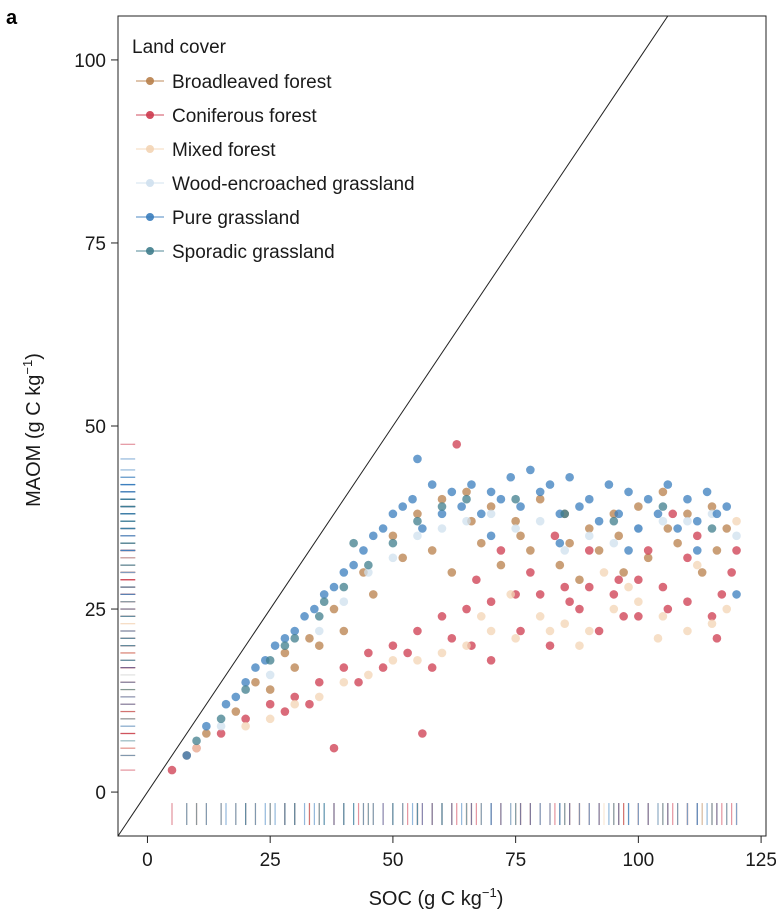 Image resolution: width=776 pixels, height=917 pixels. I want to click on x-rug, so click(454, 814).